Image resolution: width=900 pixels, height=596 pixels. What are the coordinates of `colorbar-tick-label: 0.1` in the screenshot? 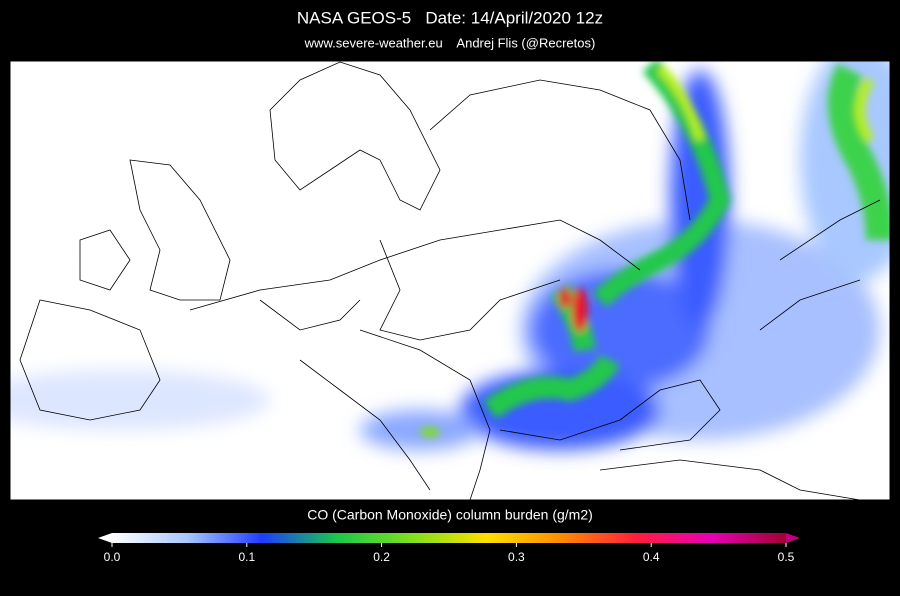 It's located at (246, 557).